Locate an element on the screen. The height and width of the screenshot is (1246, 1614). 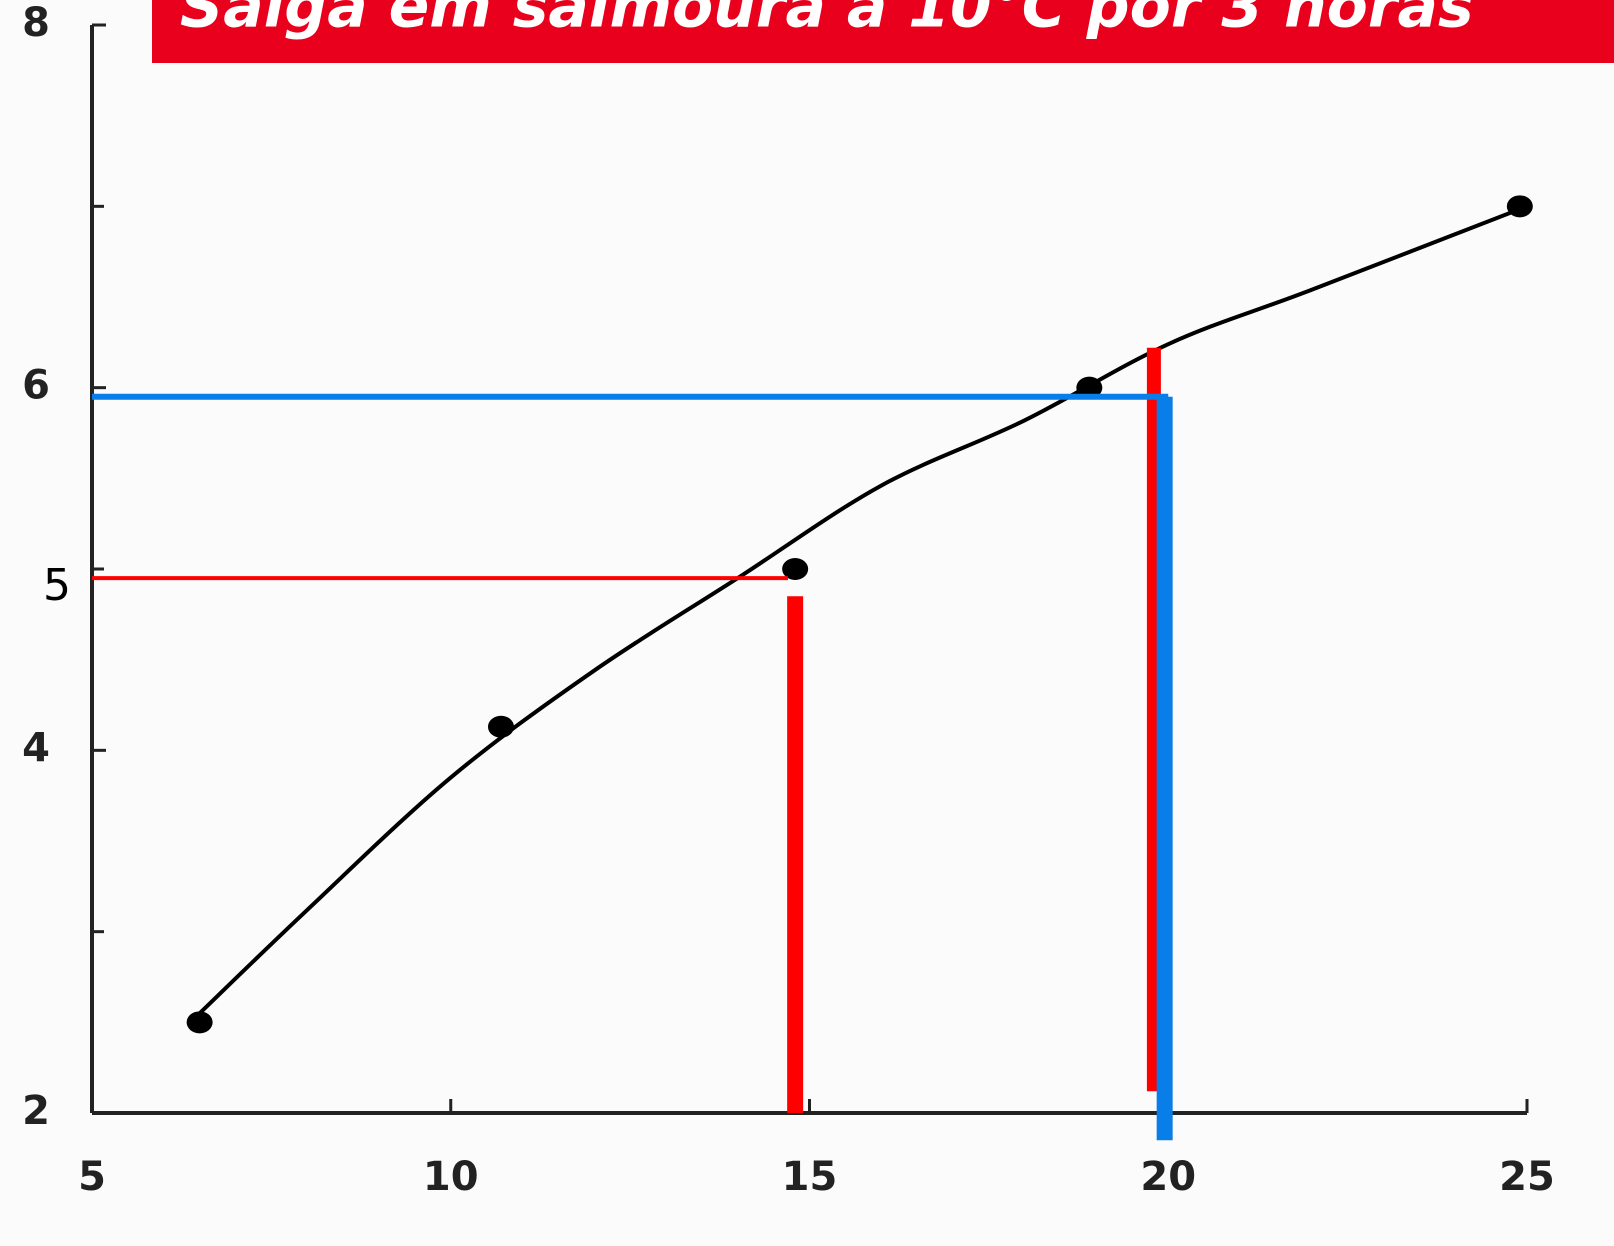
y-tick-label: 4 is located at coordinates (36, 748).